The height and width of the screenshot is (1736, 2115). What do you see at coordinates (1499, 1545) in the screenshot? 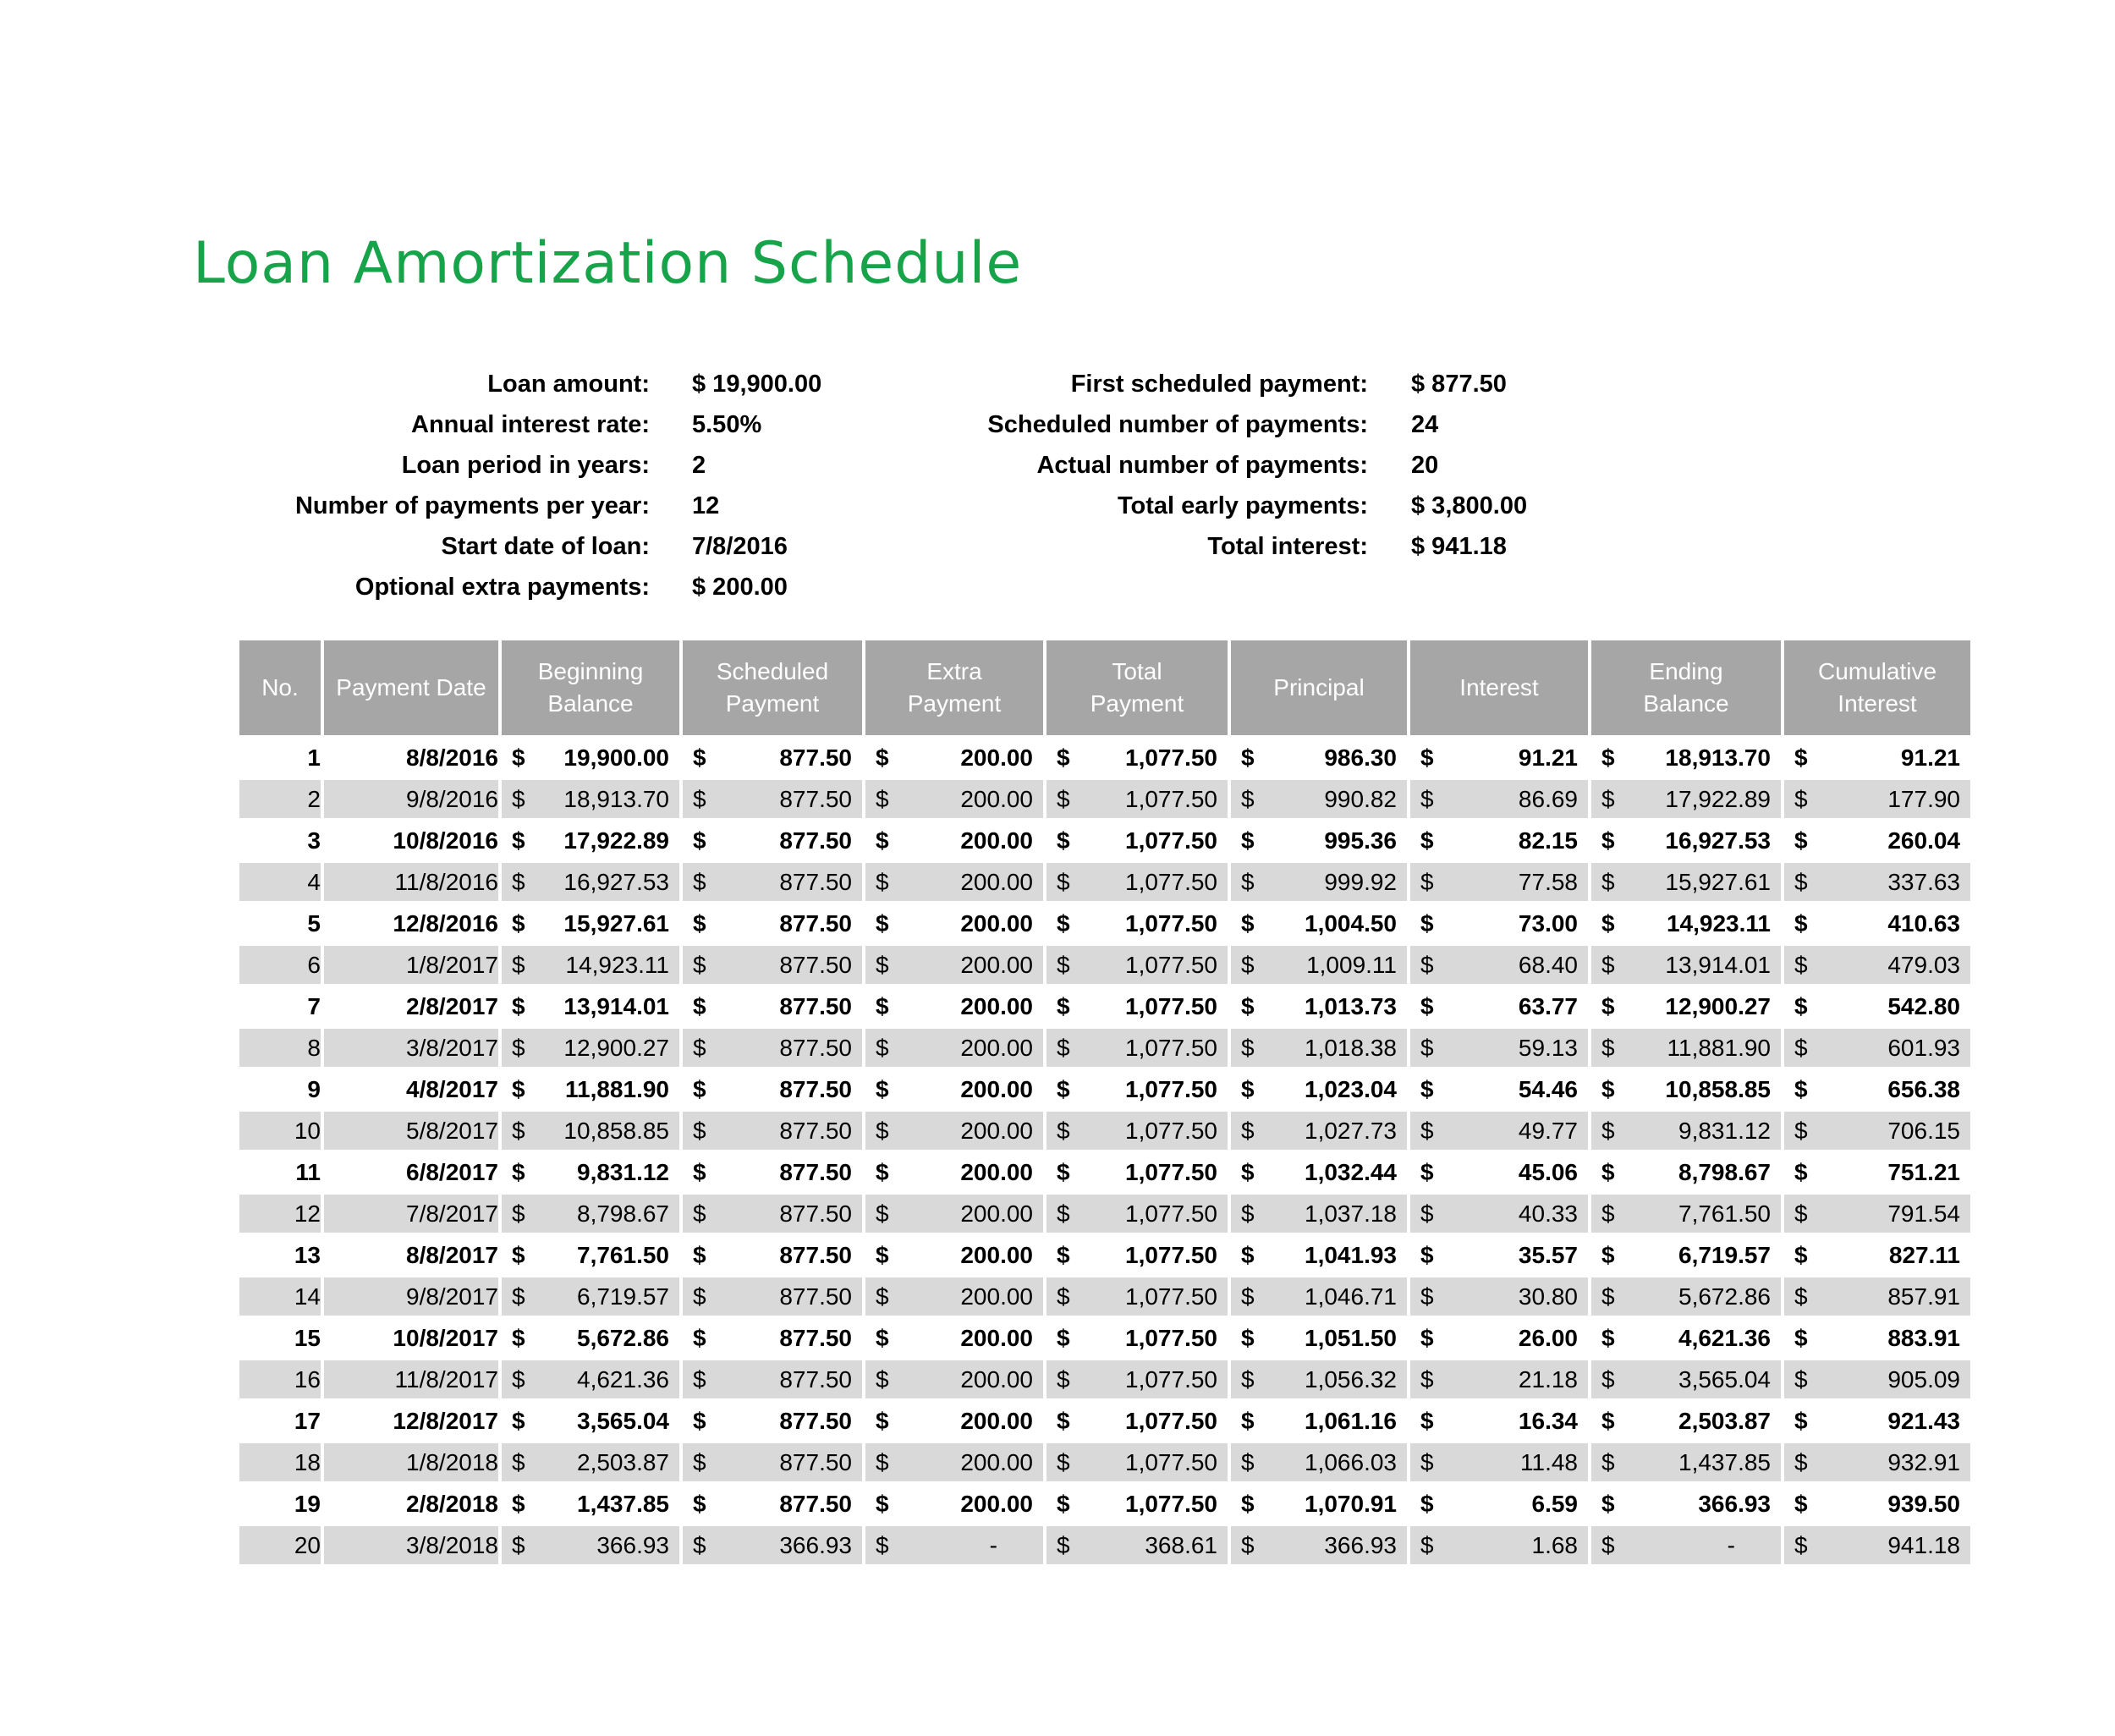
I see `money-cell: $1.68` at bounding box center [1499, 1545].